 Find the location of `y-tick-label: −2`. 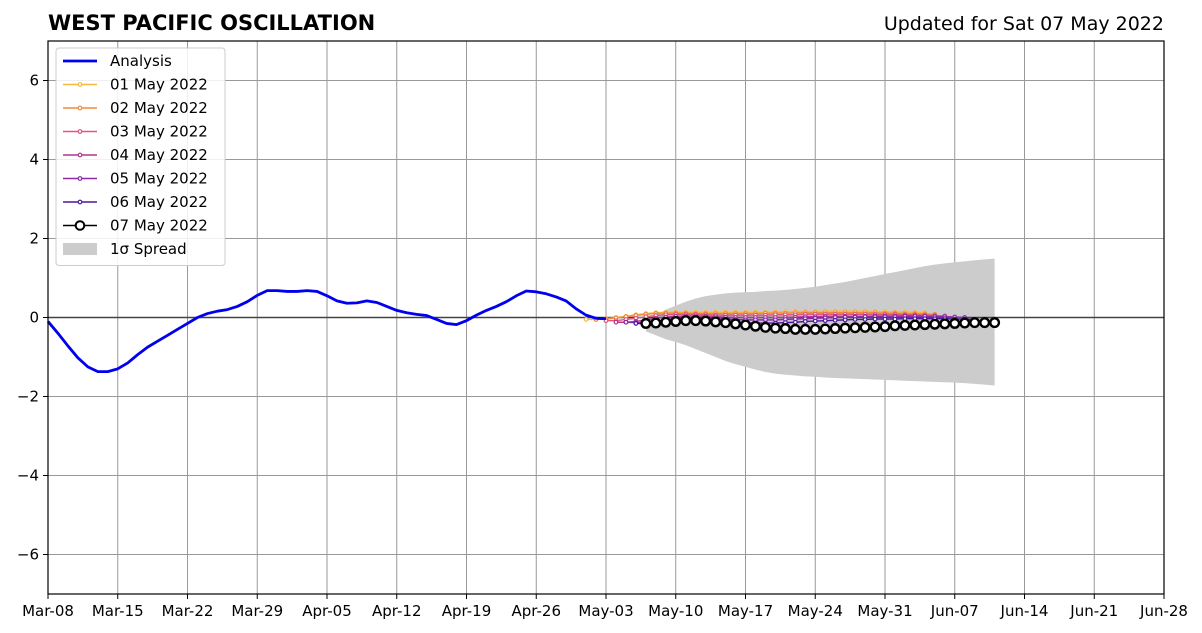

y-tick-label: −2 is located at coordinates (28, 397).